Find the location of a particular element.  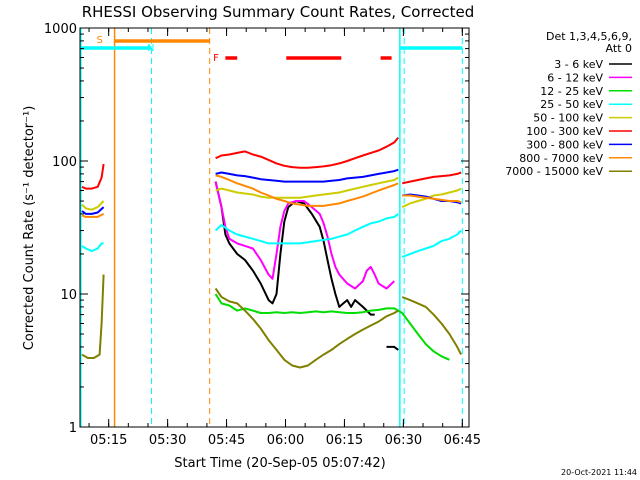

legend-label-4: 50 - 100 keV is located at coordinates (568, 118).